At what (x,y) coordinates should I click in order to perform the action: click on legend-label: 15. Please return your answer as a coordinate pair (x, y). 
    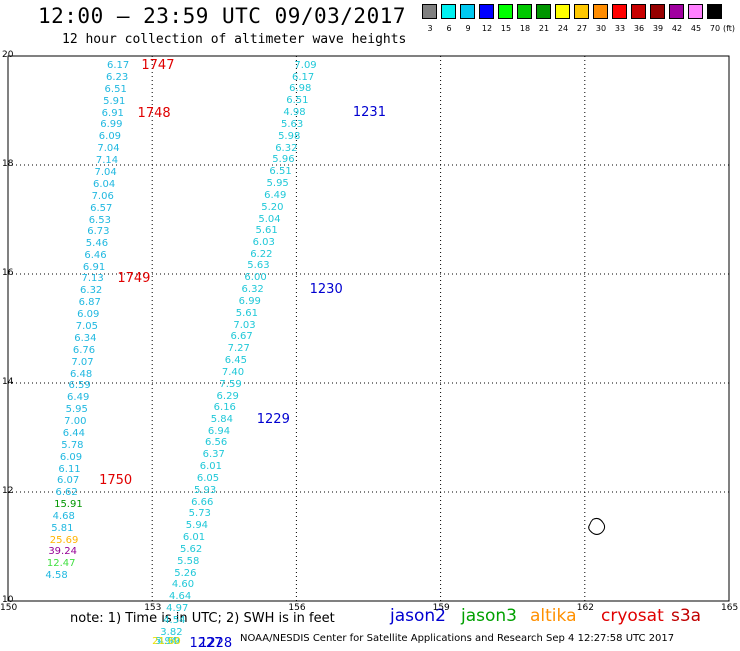
    Looking at the image, I should click on (506, 28).